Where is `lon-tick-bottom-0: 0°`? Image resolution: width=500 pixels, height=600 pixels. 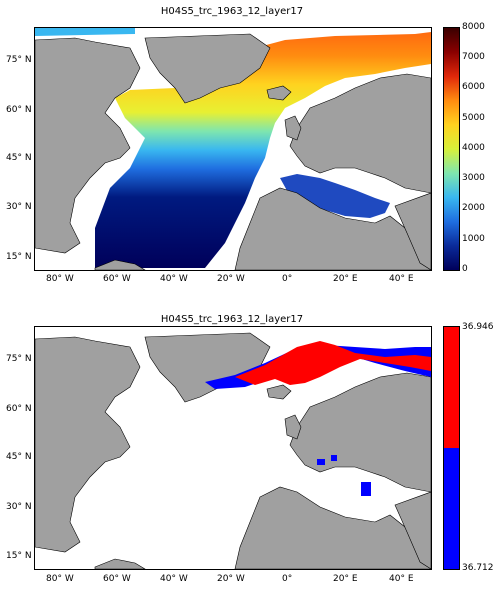
lon-tick-bottom-0: 0° is located at coordinates (287, 579).